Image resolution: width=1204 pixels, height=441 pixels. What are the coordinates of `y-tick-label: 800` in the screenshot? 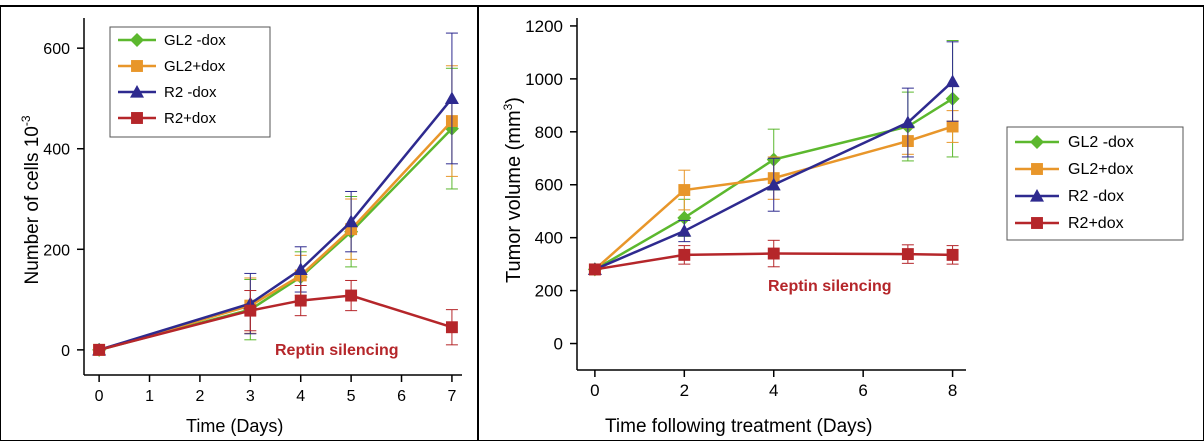 It's located at (549, 132).